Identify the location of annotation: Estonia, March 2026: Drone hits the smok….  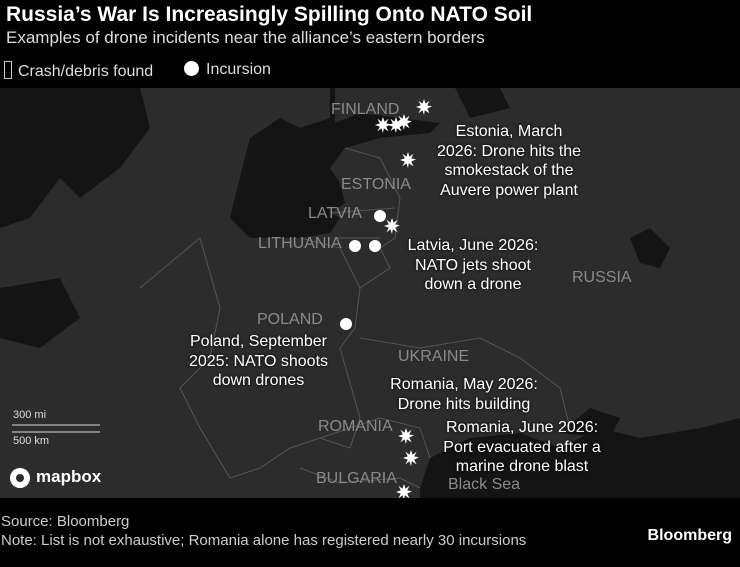
(509, 161).